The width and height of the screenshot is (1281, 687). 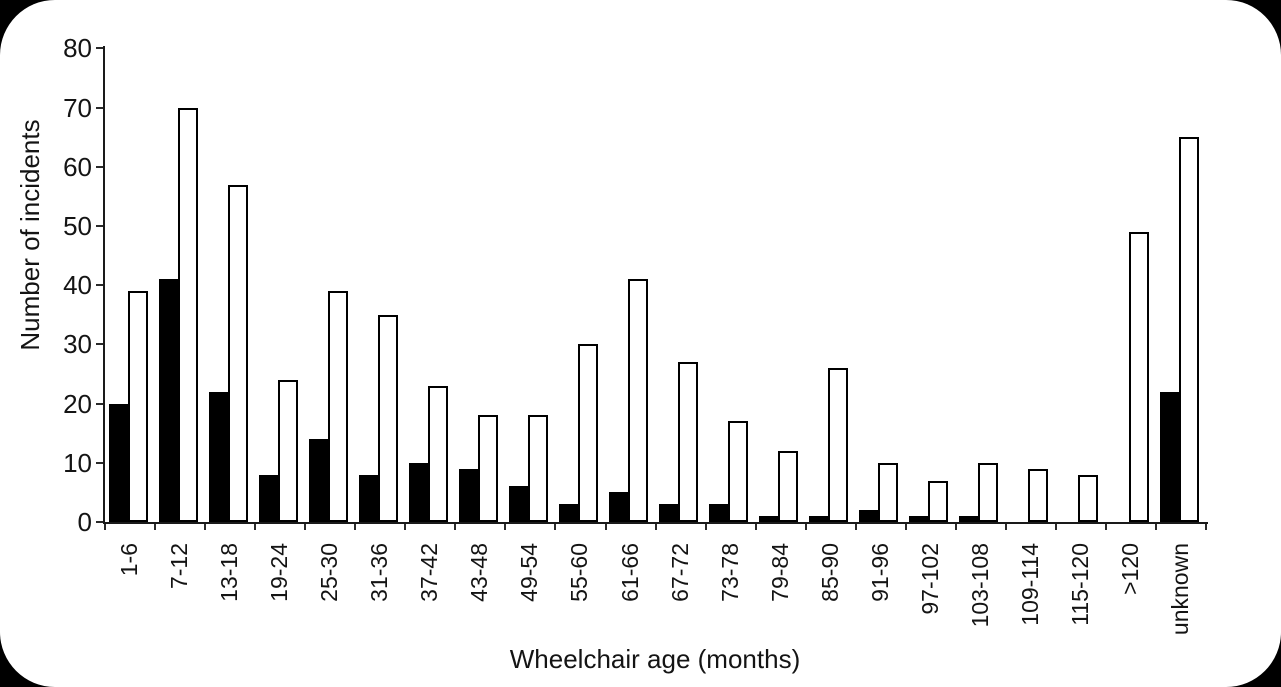 What do you see at coordinates (980, 585) in the screenshot?
I see `x-category-label: 103-108` at bounding box center [980, 585].